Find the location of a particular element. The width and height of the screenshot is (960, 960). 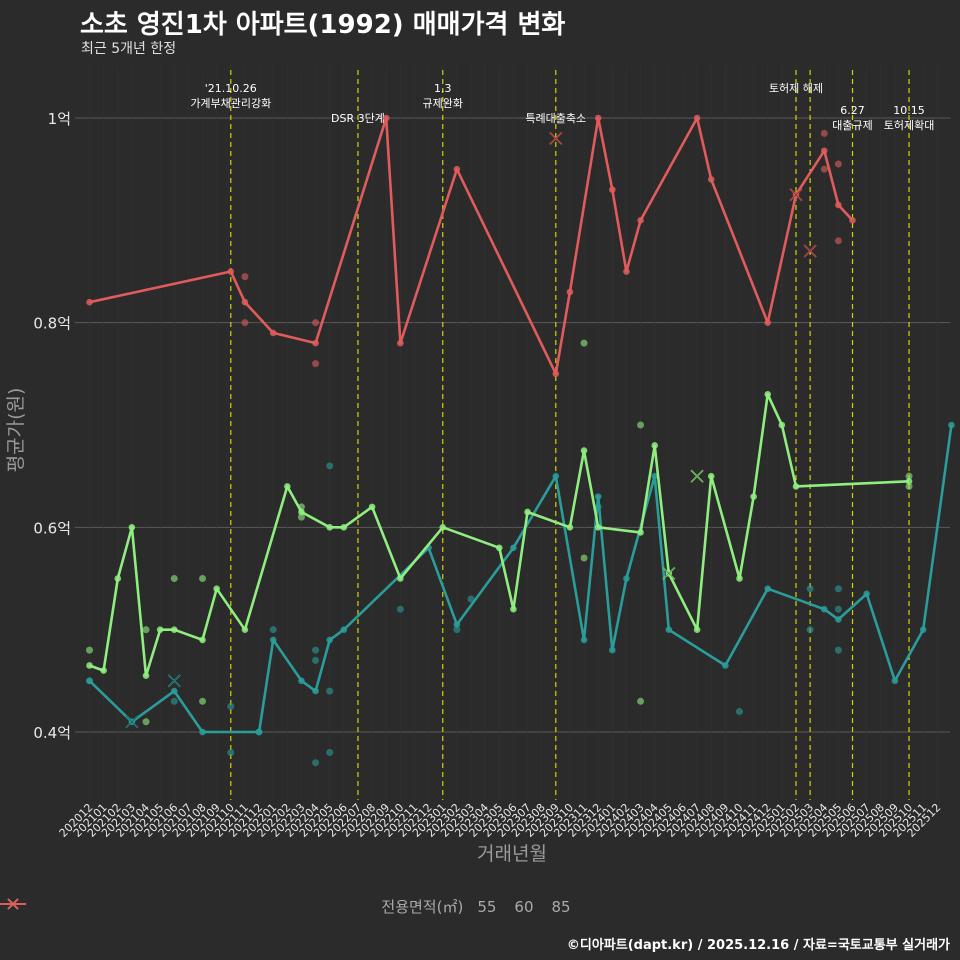

legend-item-60: 60 is located at coordinates (267, 906).